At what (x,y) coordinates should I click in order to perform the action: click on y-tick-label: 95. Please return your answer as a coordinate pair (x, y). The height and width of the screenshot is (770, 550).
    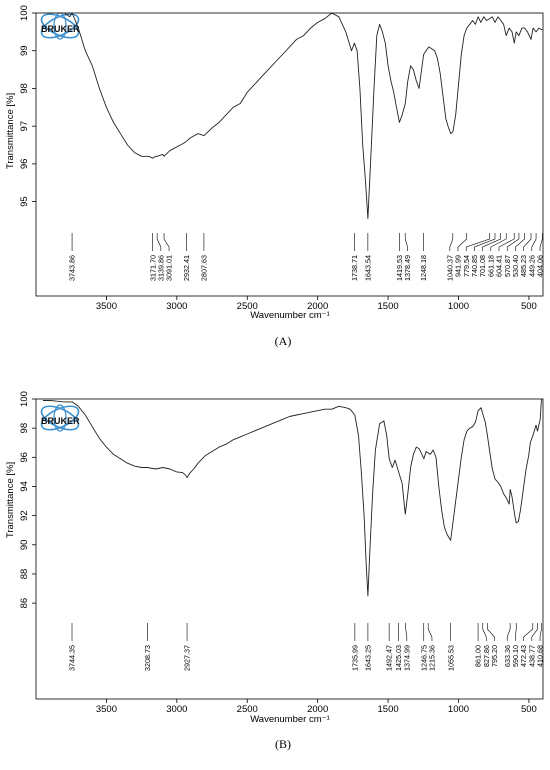
    Looking at the image, I should click on (24, 201).